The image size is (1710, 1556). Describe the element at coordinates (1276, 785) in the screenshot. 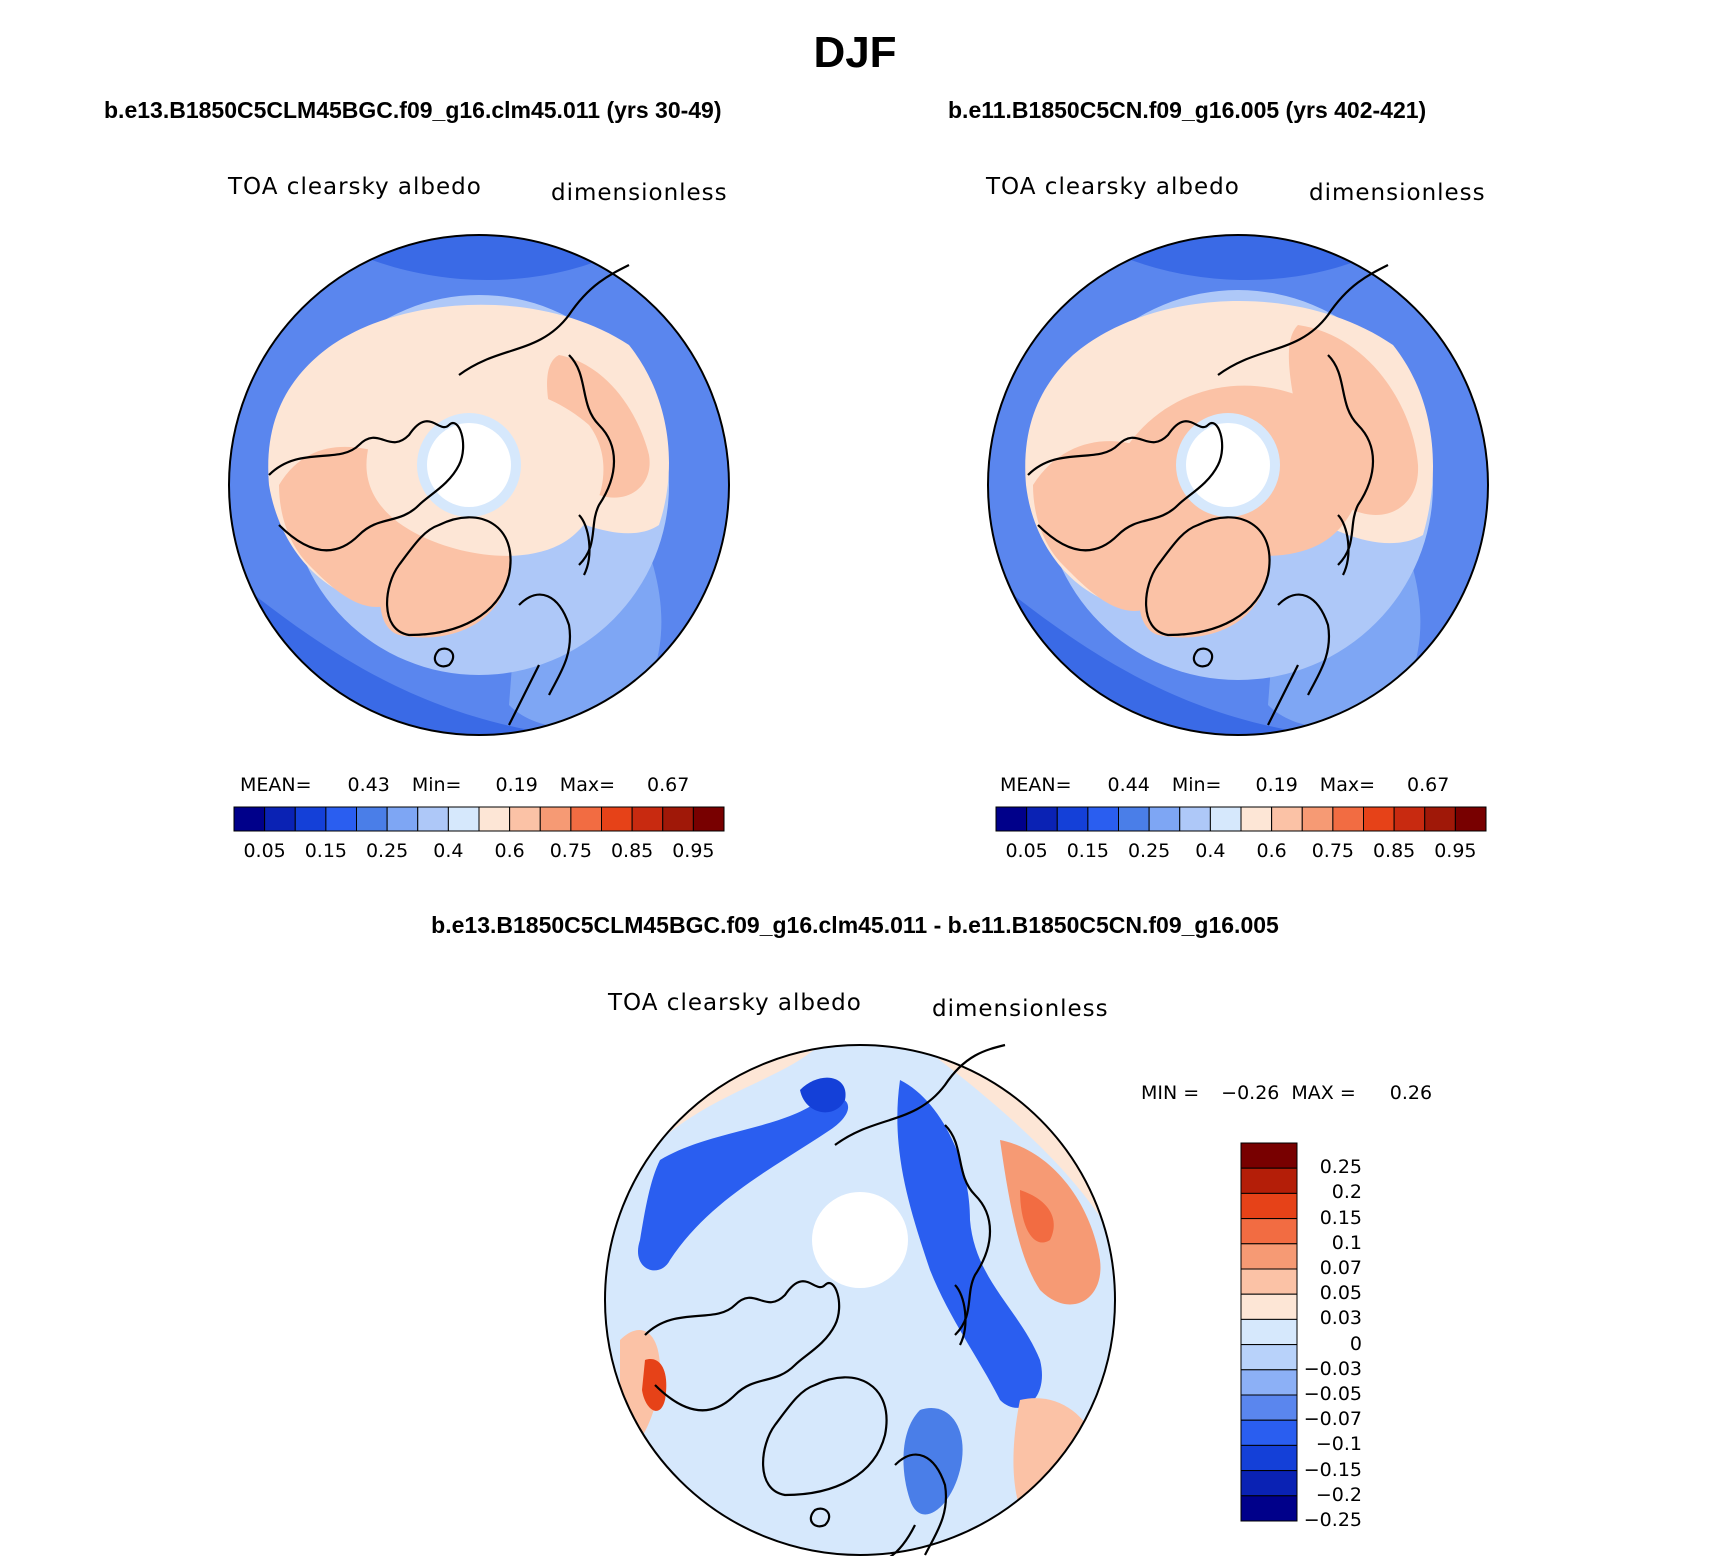

I see `panel2-min-value: 0.19` at that location.